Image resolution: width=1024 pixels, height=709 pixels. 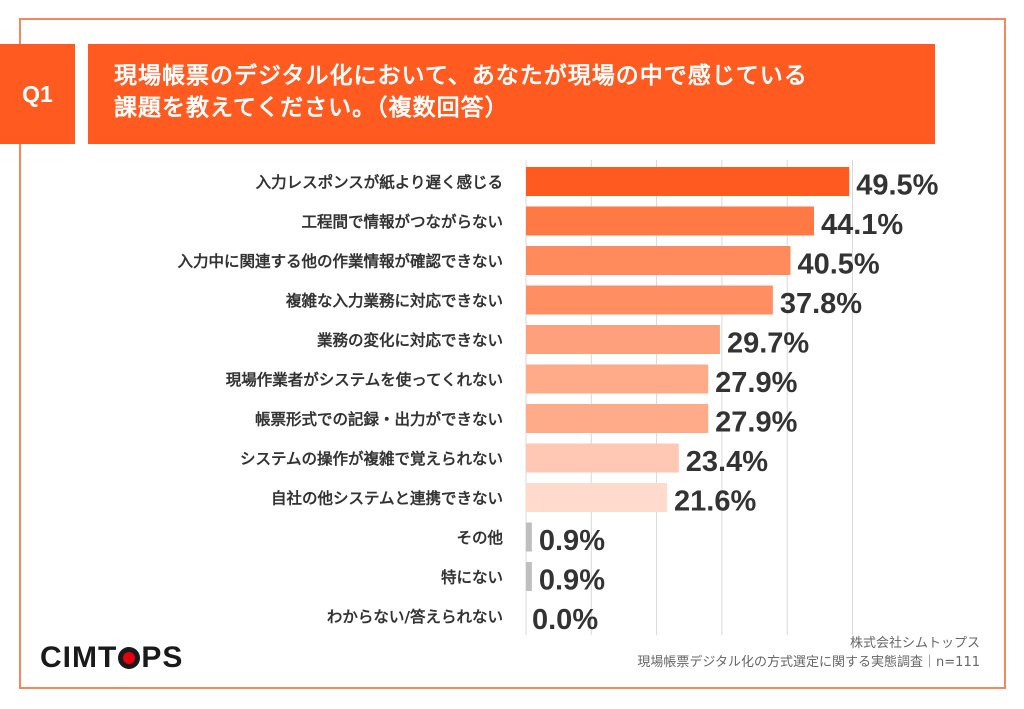 What do you see at coordinates (914, 643) in the screenshot?
I see `source-company: 株式会社シムトップス` at bounding box center [914, 643].